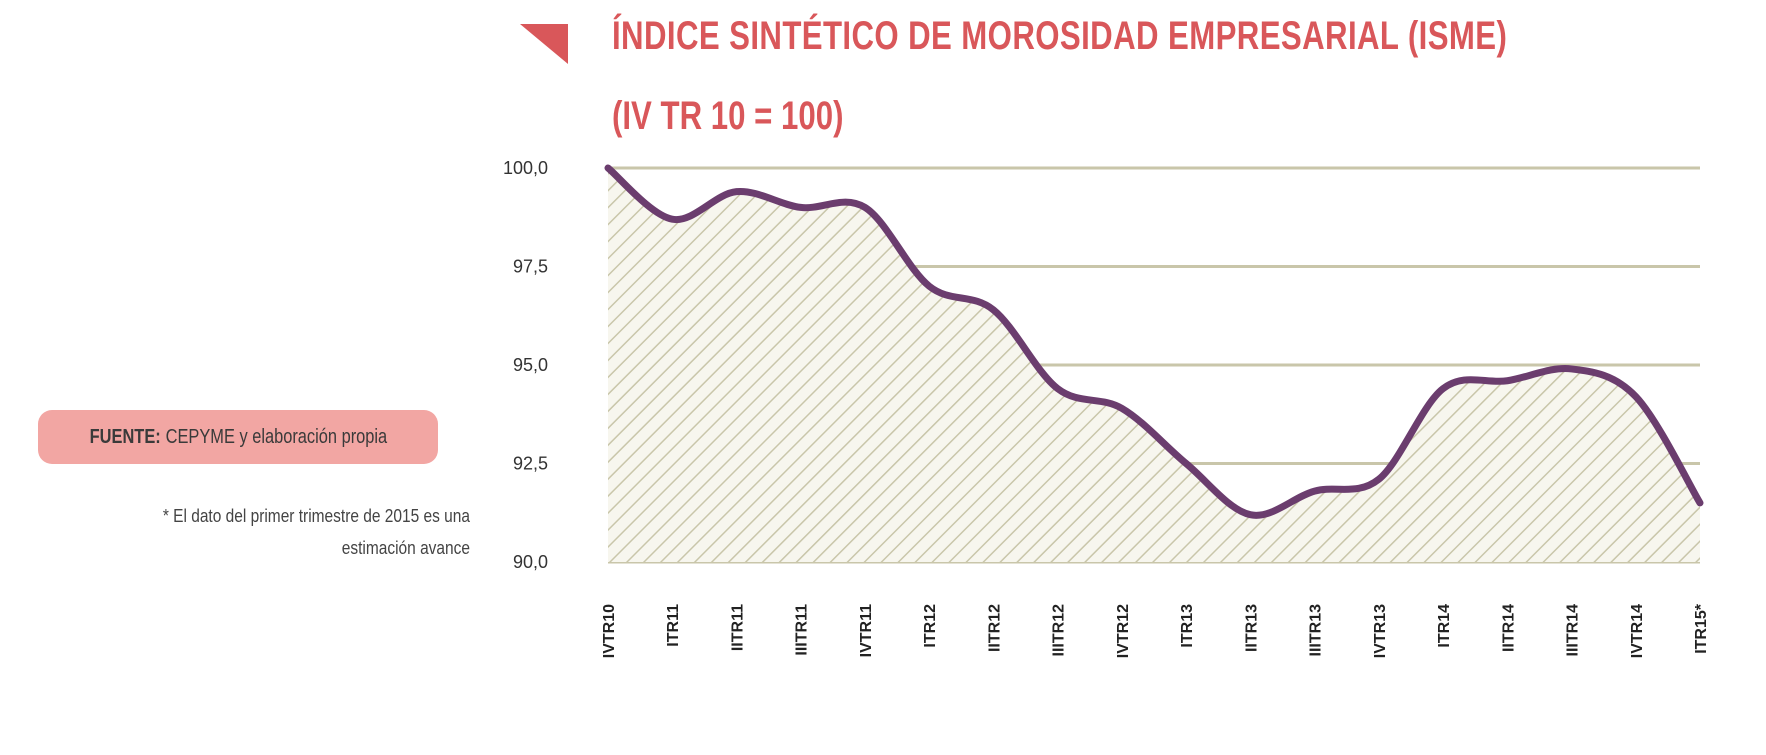  Describe the element at coordinates (530, 365) in the screenshot. I see `y-tick-label: 95,0` at that location.